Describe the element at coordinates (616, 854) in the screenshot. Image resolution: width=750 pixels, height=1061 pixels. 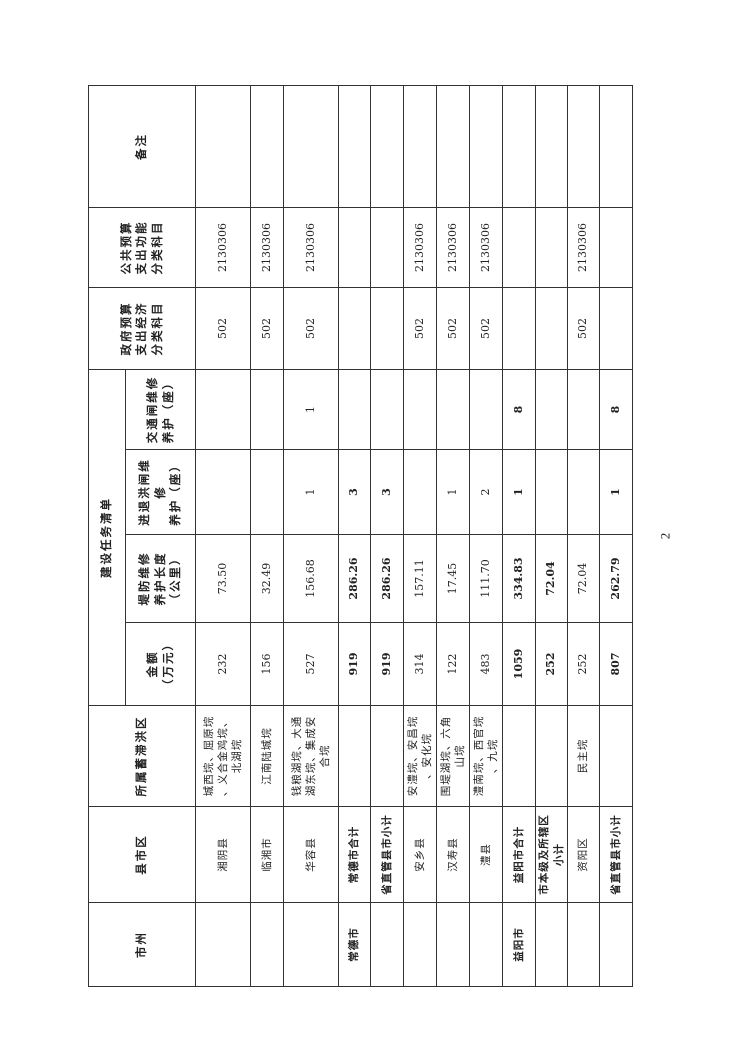
I see `county-cell: 省直管县市小计` at that location.